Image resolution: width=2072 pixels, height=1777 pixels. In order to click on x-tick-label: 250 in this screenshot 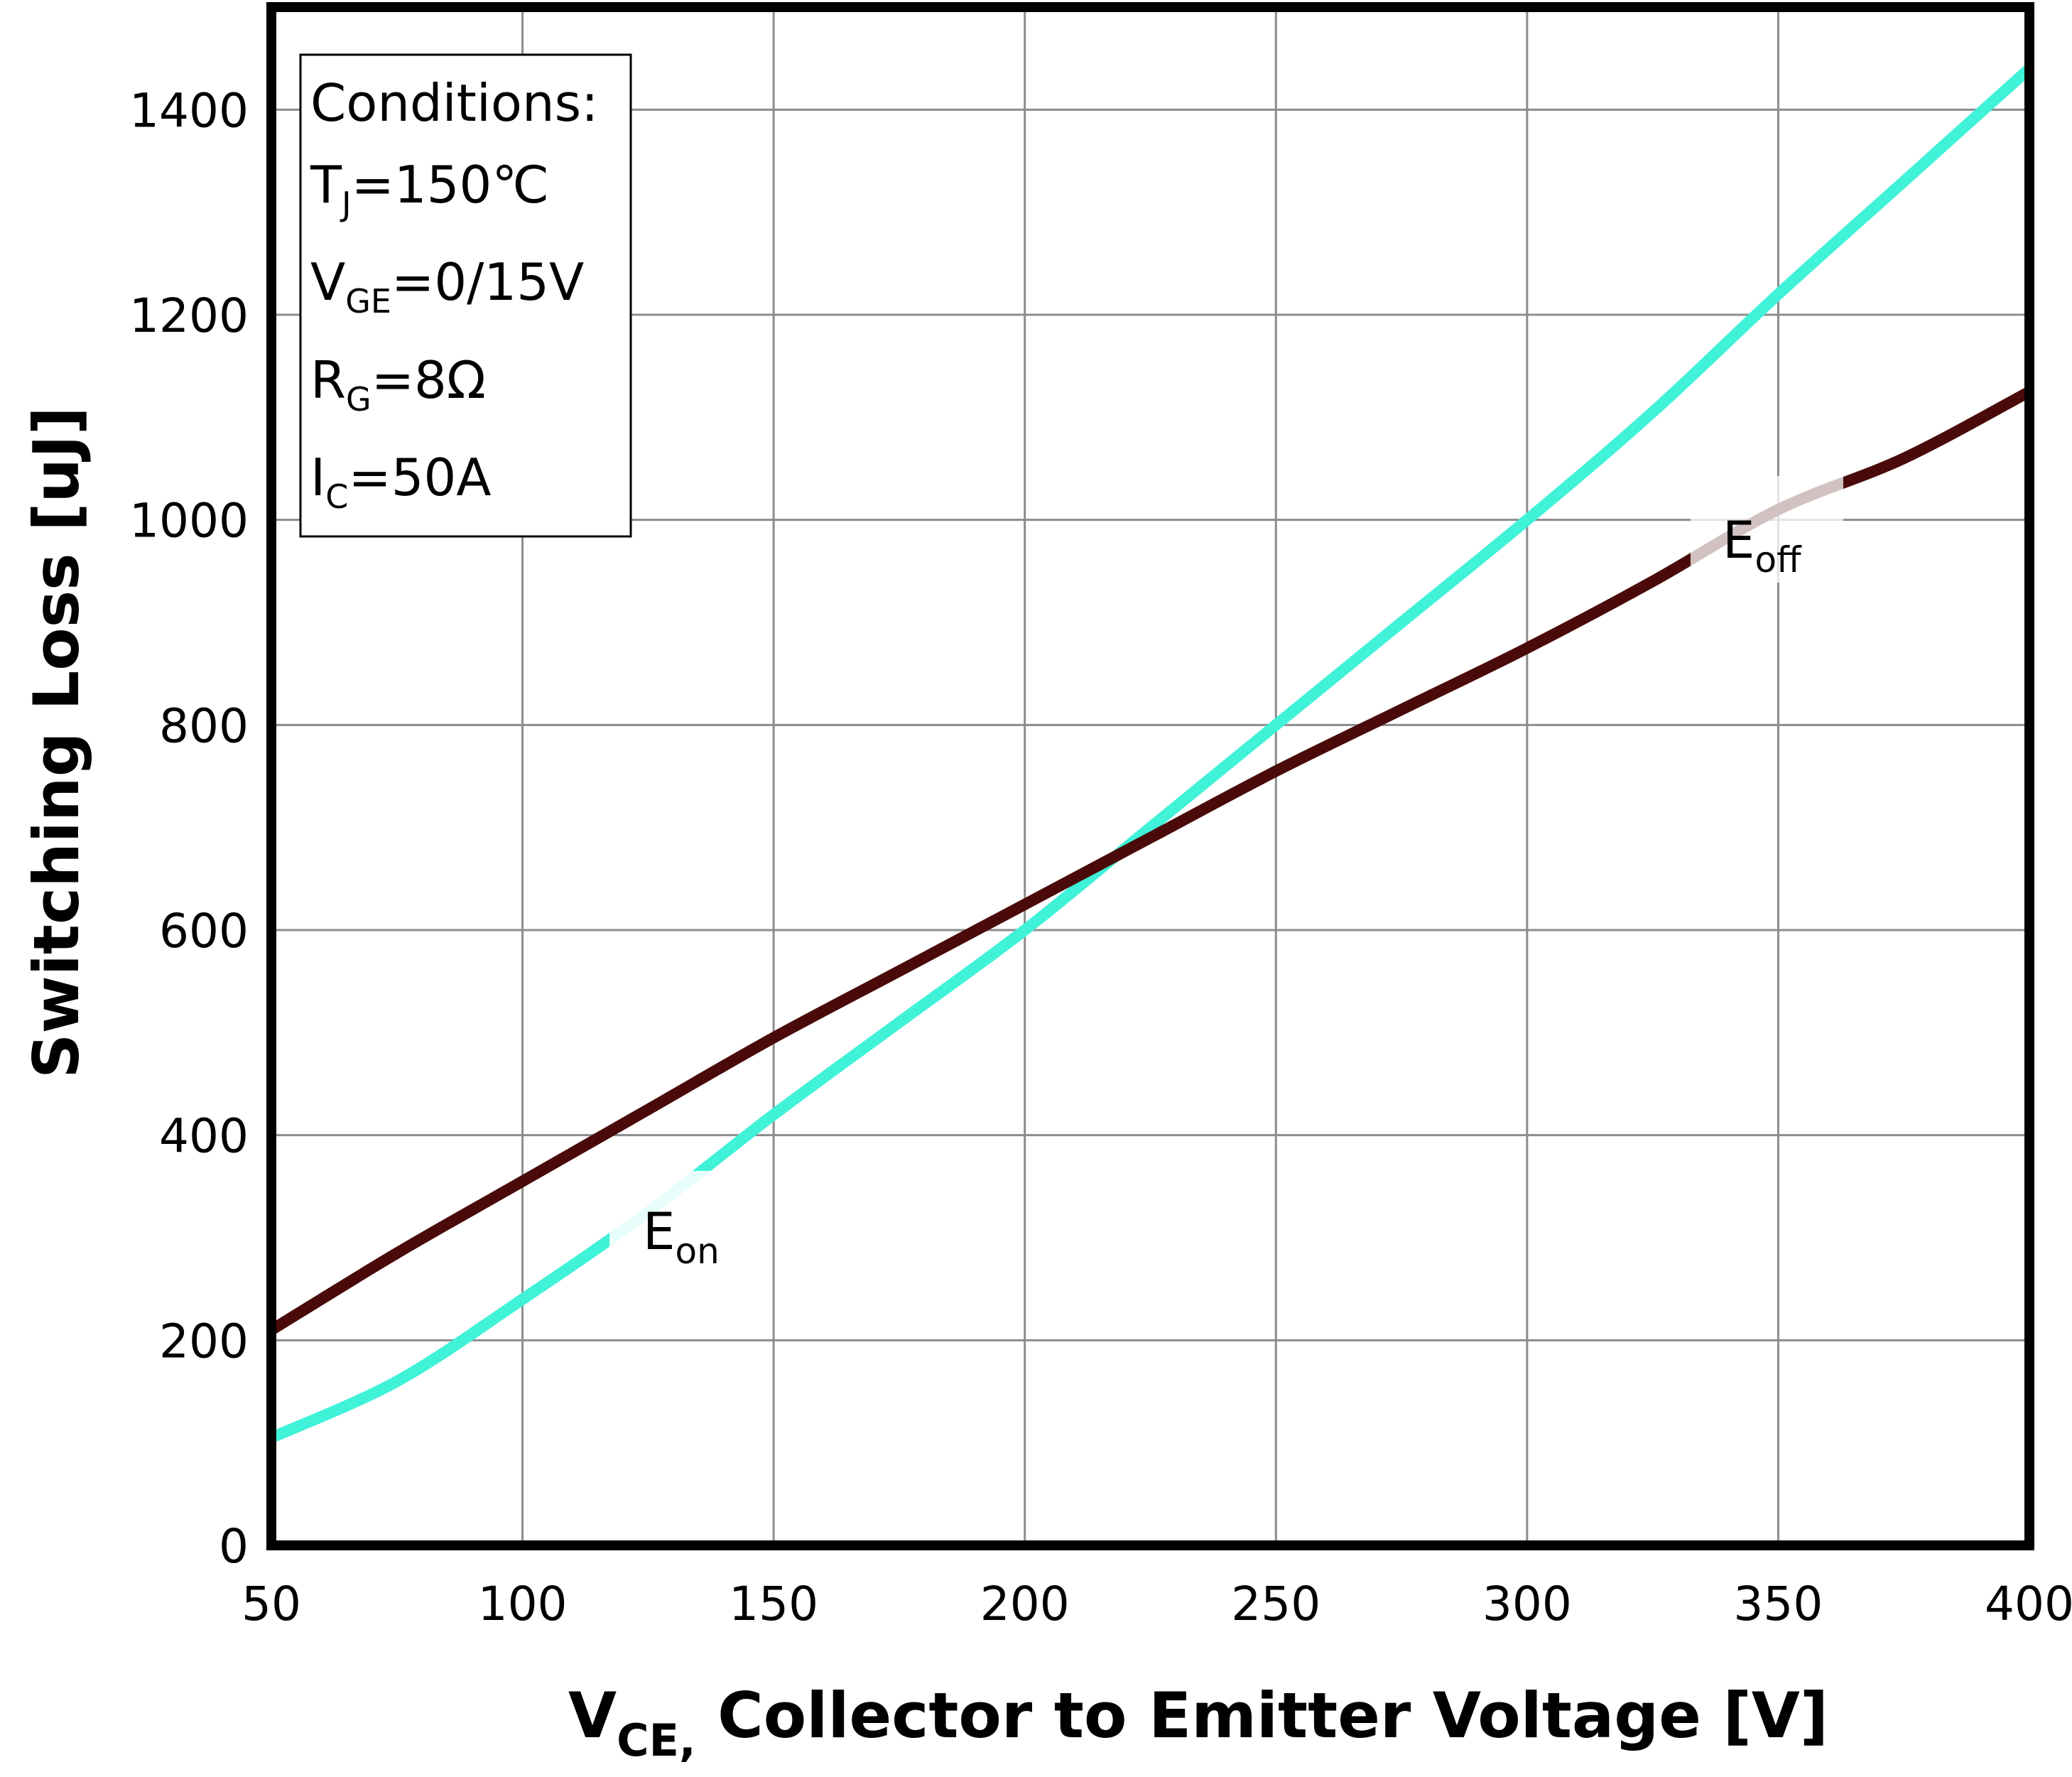, I will do `click(1275, 1604)`.